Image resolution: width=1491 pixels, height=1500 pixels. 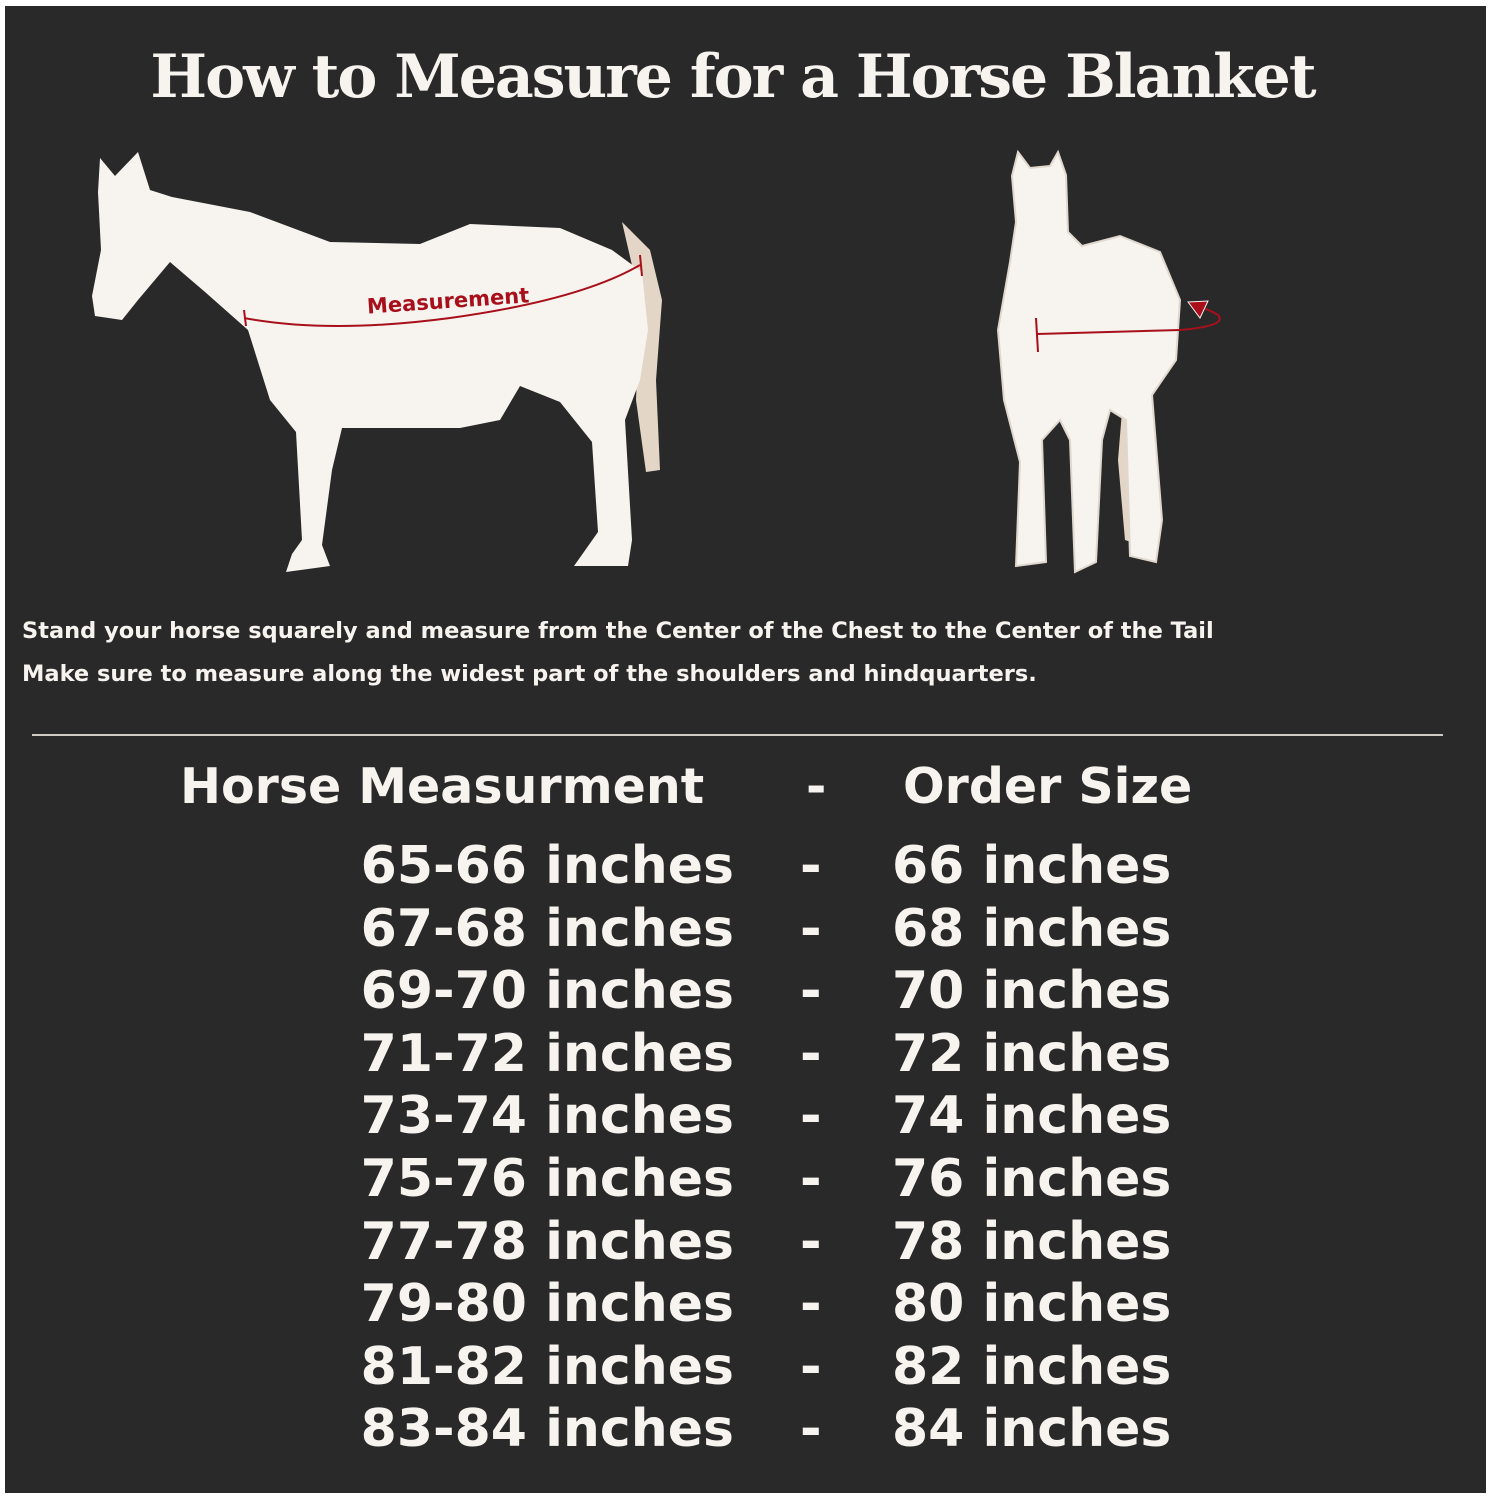 I want to click on row-order-size: 82 inches, so click(x=1032, y=1366).